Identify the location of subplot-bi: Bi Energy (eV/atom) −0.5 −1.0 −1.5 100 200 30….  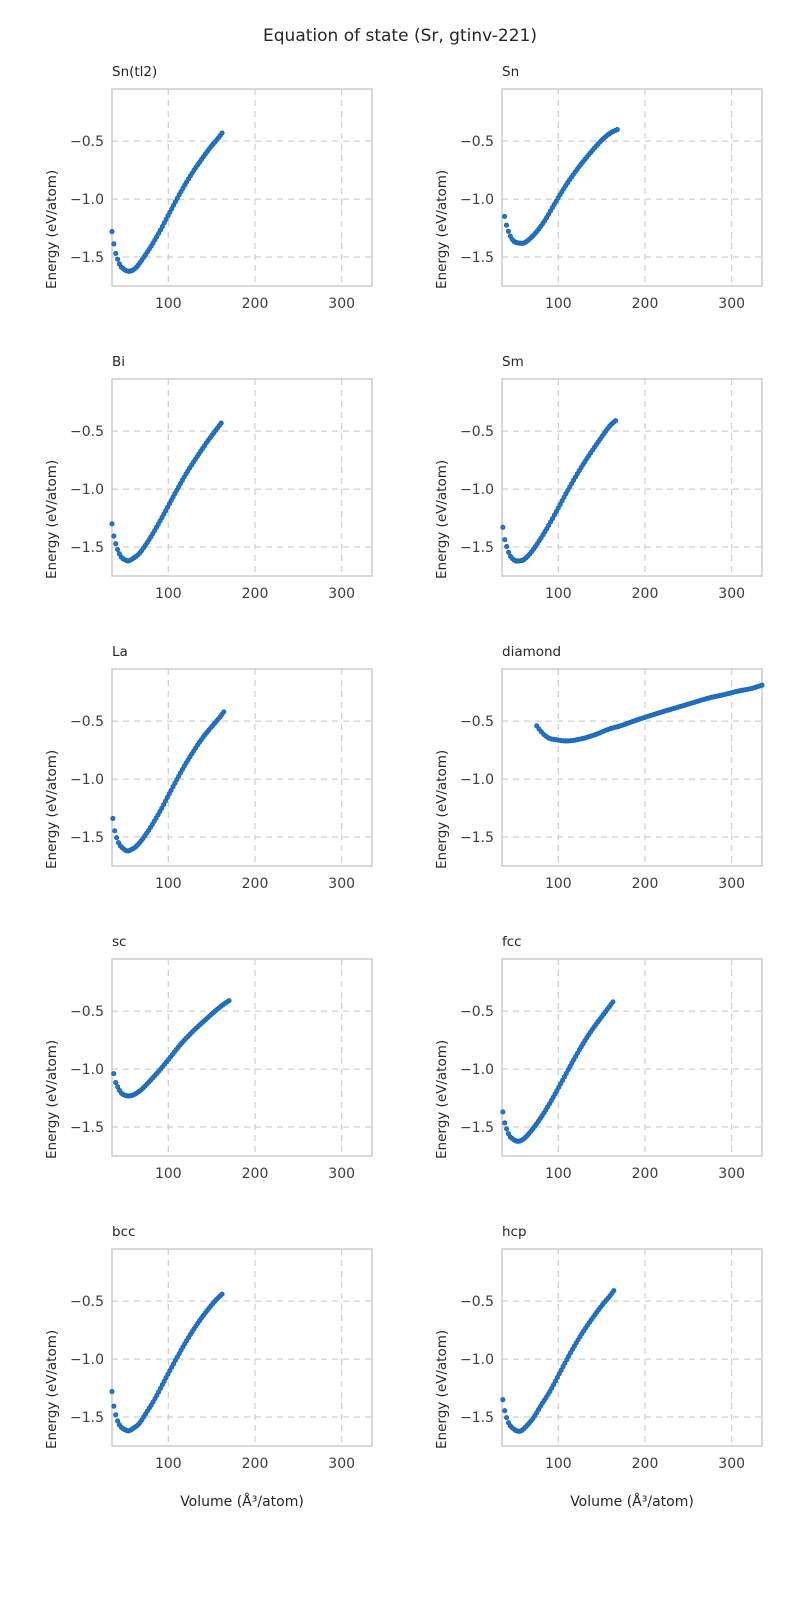
(215, 493).